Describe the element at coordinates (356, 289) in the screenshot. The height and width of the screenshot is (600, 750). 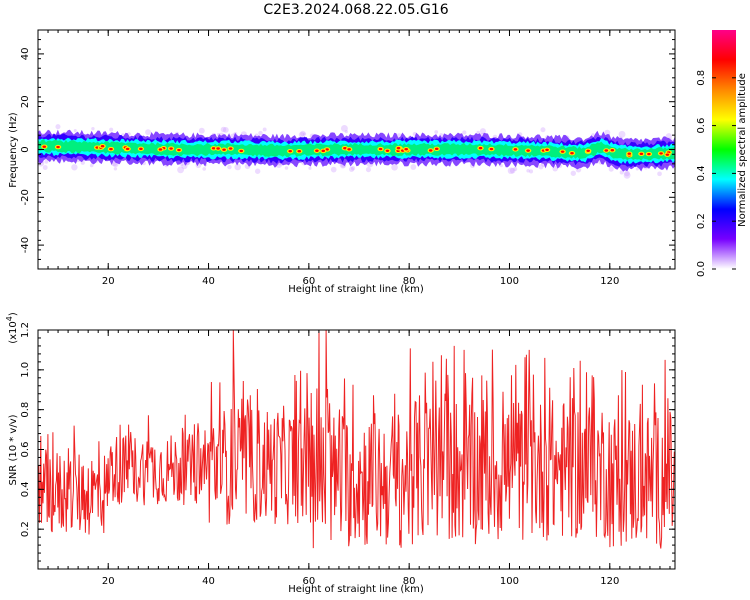
I see `spectrogram-x-axis-label: Height of straight line (km)` at that location.